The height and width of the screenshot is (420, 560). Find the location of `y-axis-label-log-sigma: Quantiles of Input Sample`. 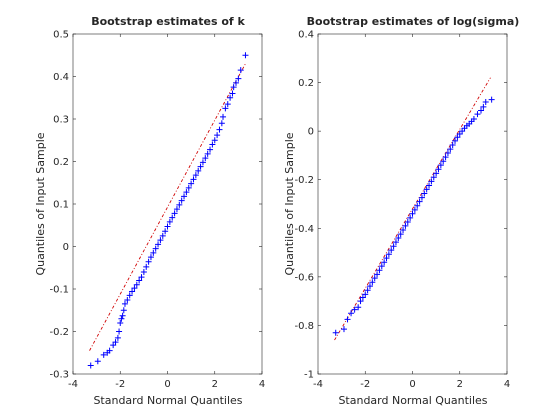

y-axis-label-log-sigma: Quantiles of Input Sample is located at coordinates (289, 203).